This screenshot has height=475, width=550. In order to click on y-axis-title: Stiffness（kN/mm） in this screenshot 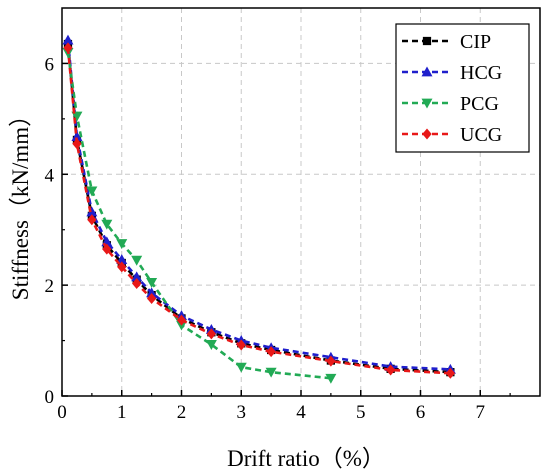, I will do `click(20, 202)`.